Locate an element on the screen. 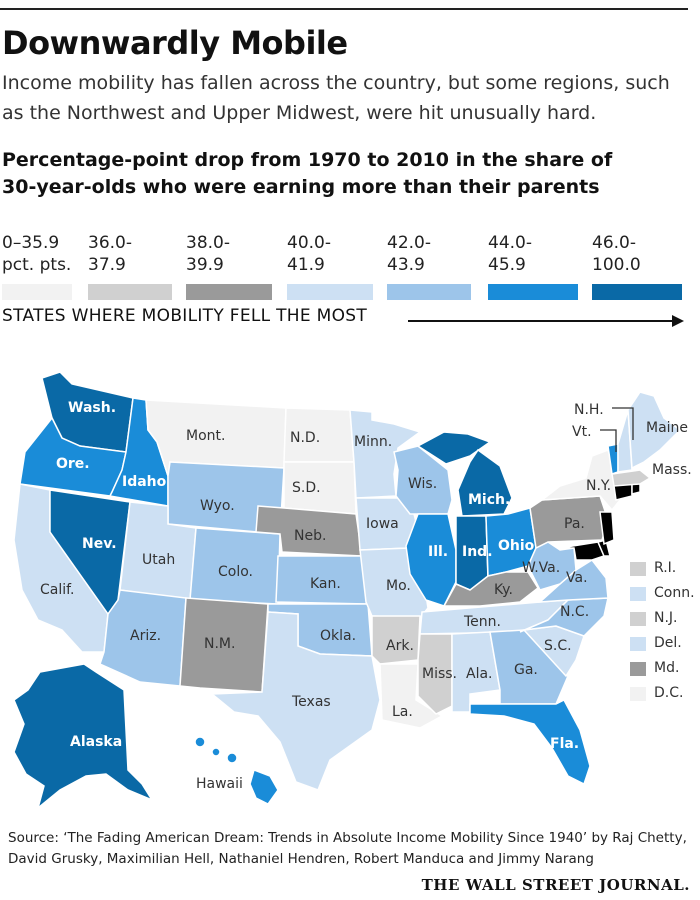 Image resolution: width=700 pixels, height=900 pixels. legend-bin-4-line2: 43.9 is located at coordinates (406, 265).